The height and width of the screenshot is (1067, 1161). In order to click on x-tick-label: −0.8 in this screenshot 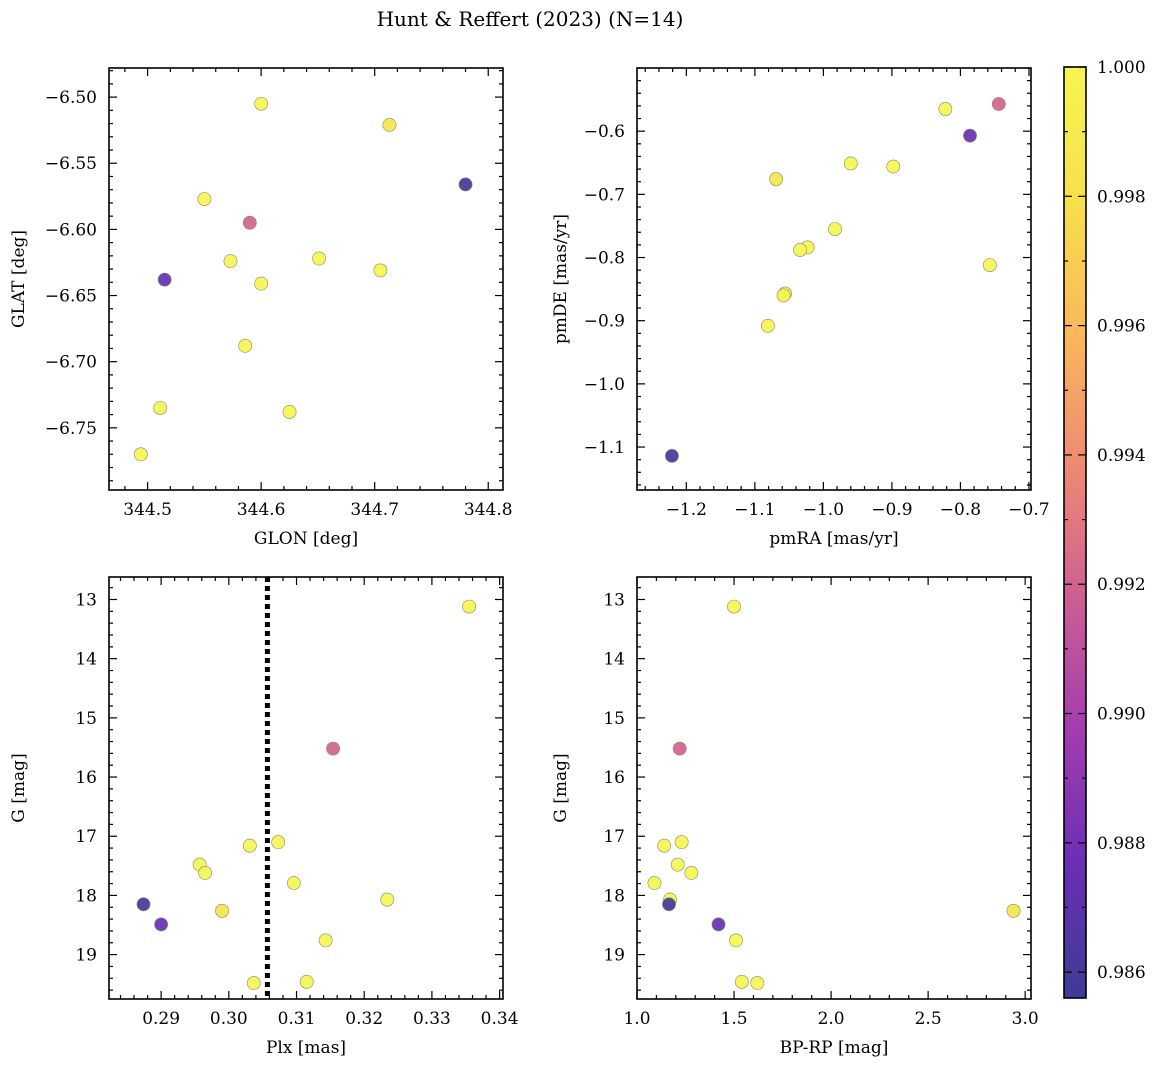, I will do `click(960, 510)`.